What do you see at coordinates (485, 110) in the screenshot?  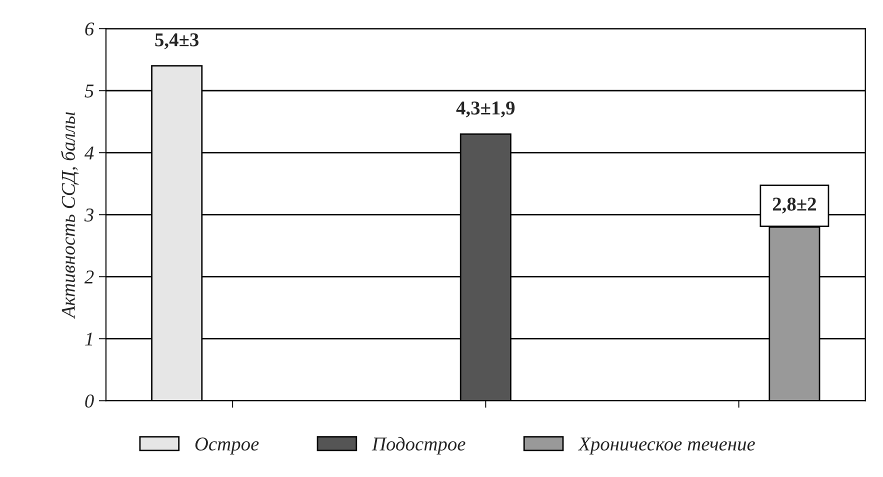 I see `data-label: 4,3±1,9` at bounding box center [485, 110].